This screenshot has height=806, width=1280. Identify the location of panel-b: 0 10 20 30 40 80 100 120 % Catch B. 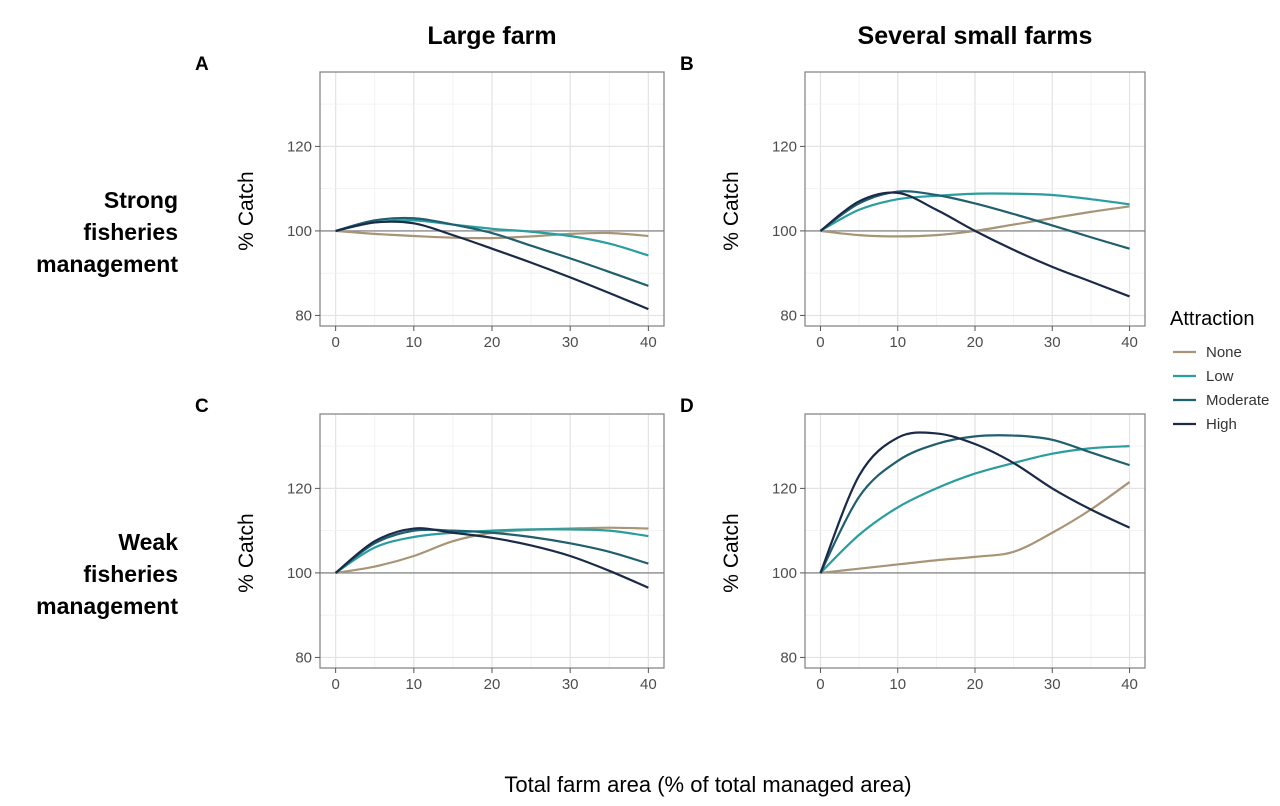
(913, 202).